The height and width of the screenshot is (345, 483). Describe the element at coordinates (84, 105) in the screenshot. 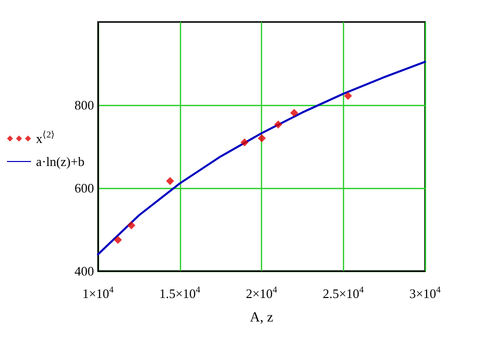

I see `y-tick-label: 800` at that location.